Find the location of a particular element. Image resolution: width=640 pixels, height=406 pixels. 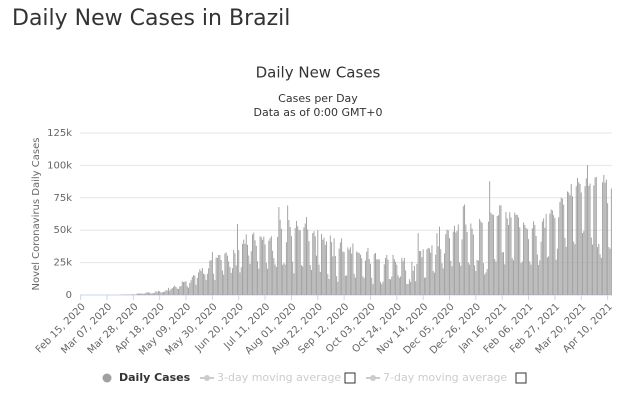

legend-label: Daily Cases is located at coordinates (155, 377).